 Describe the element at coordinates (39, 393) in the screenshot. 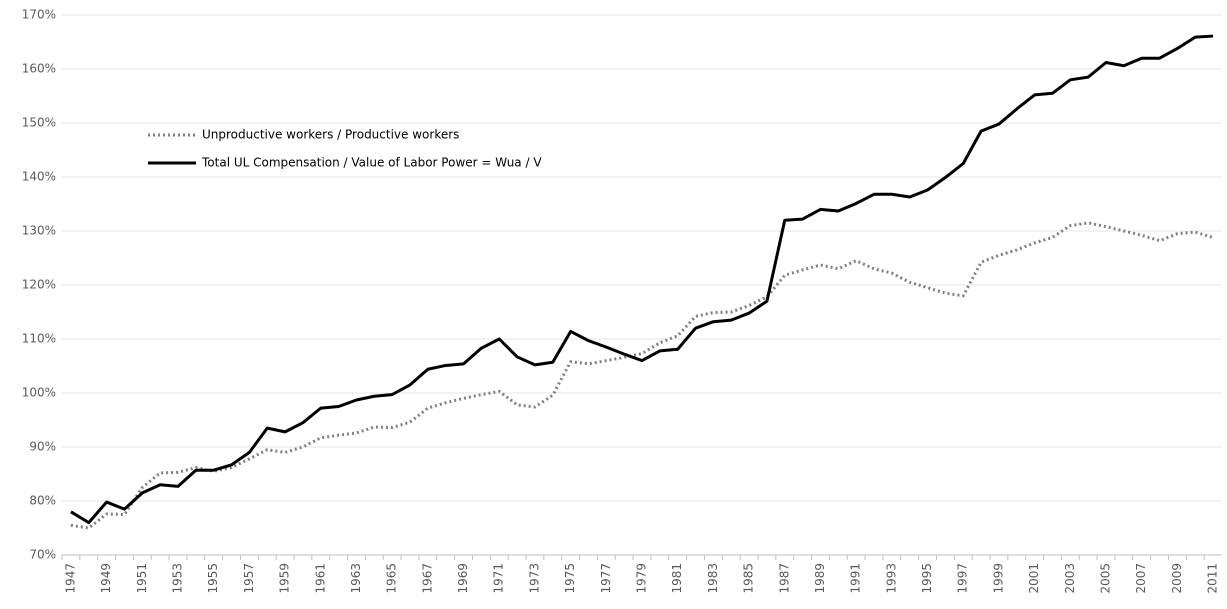

I see `y-tick-label: 100%` at that location.